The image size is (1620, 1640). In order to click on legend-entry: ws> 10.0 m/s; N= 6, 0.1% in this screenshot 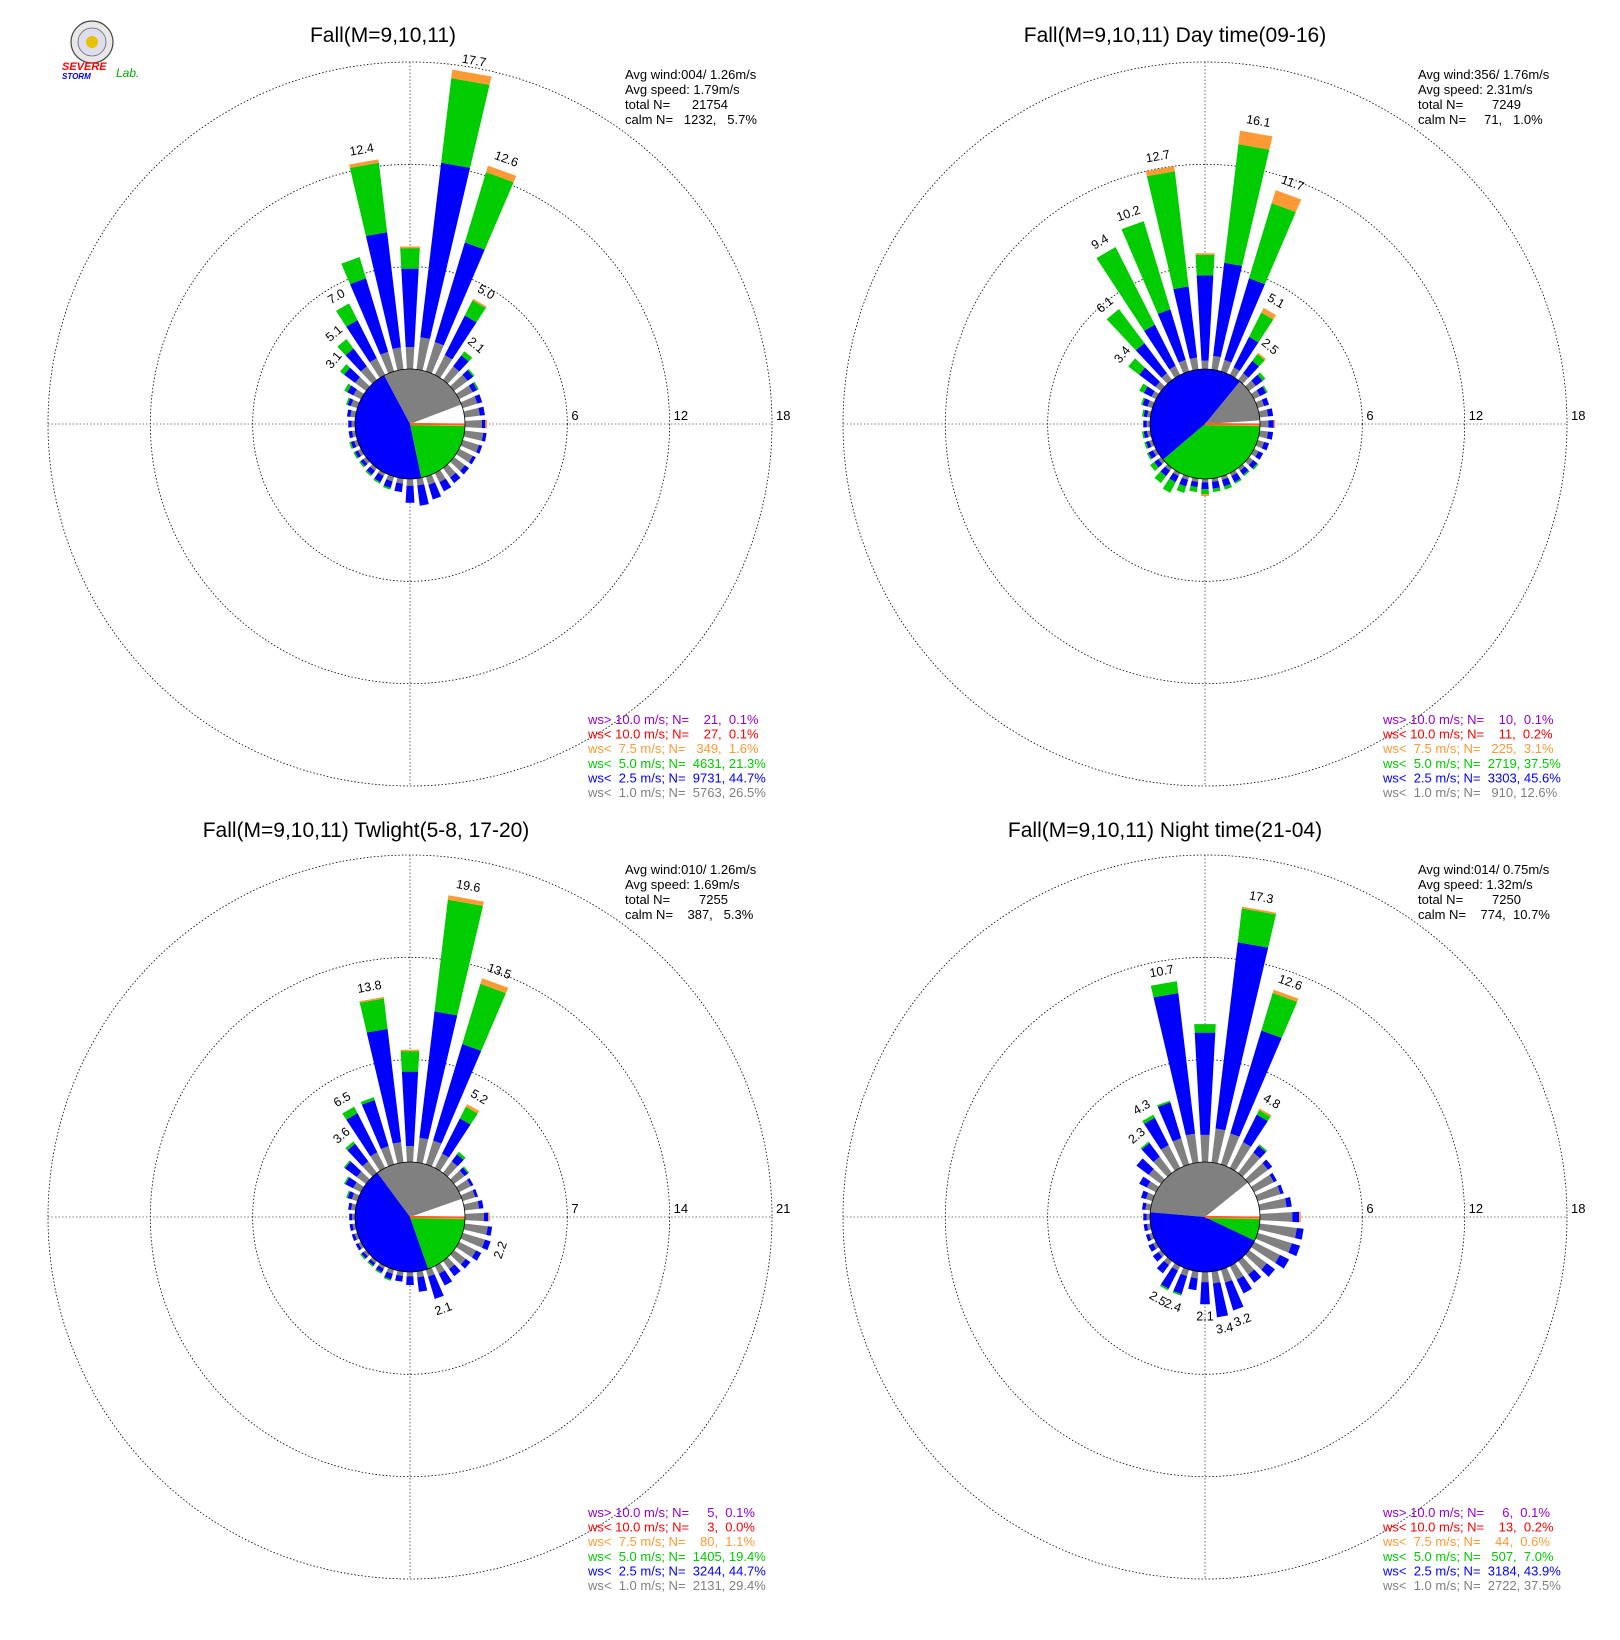, I will do `click(1466, 1512)`.